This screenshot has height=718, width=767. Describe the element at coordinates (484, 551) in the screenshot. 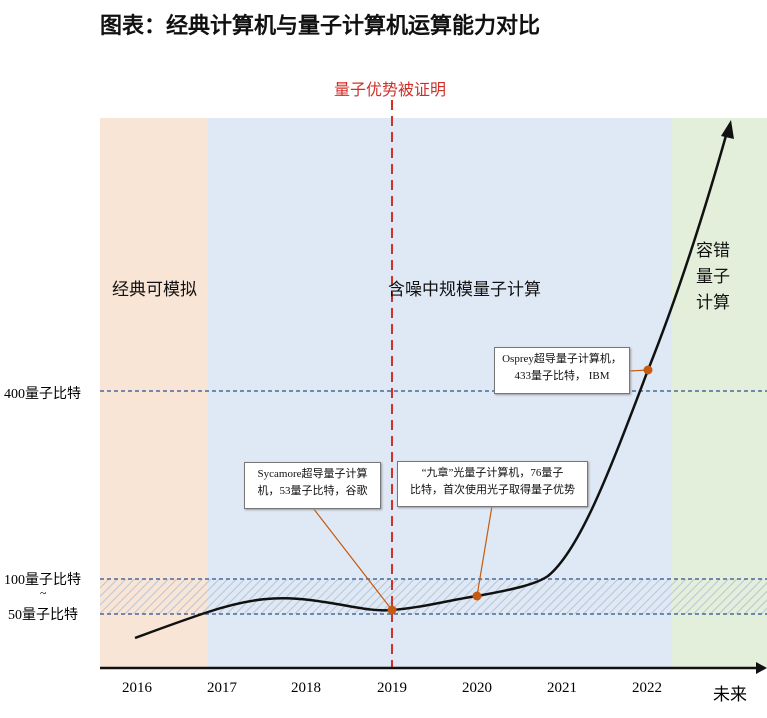

I see `leader-jiuzhang` at that location.